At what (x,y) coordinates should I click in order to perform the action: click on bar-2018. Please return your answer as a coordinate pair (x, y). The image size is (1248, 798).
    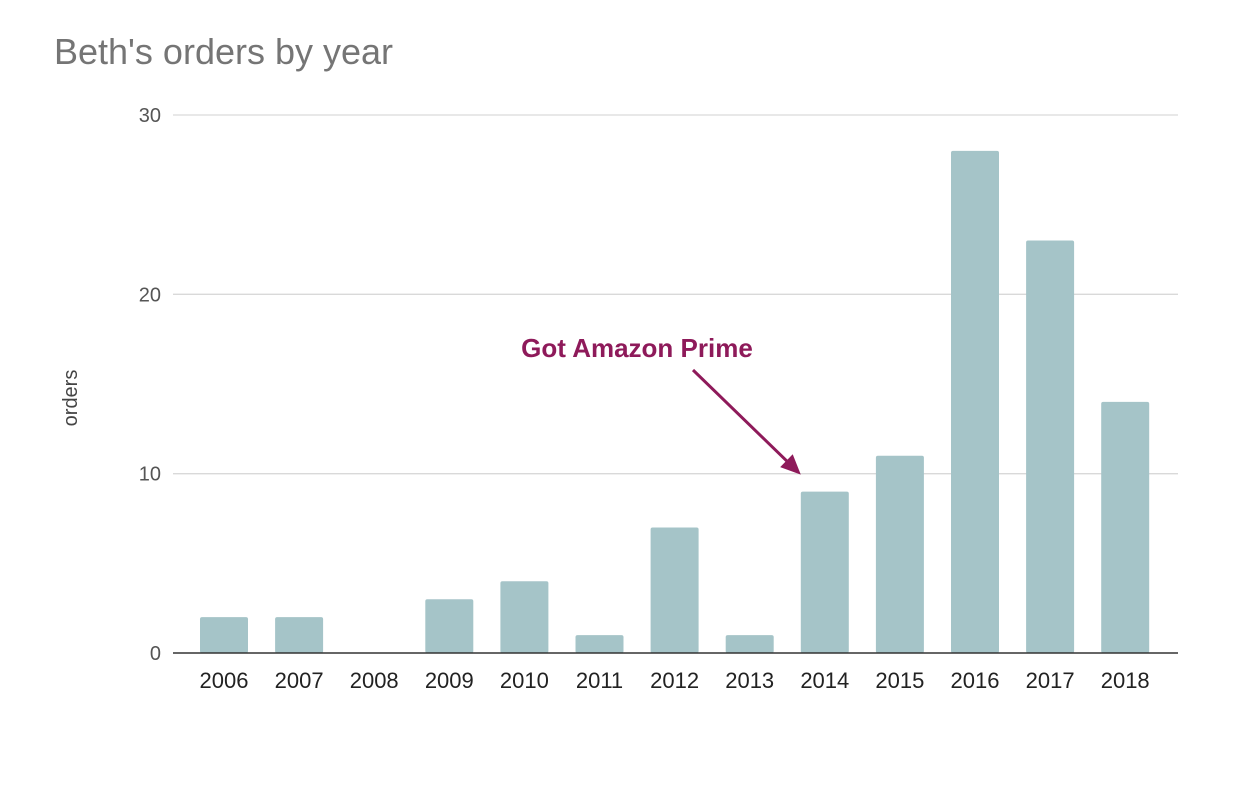
    Looking at the image, I should click on (1125, 527).